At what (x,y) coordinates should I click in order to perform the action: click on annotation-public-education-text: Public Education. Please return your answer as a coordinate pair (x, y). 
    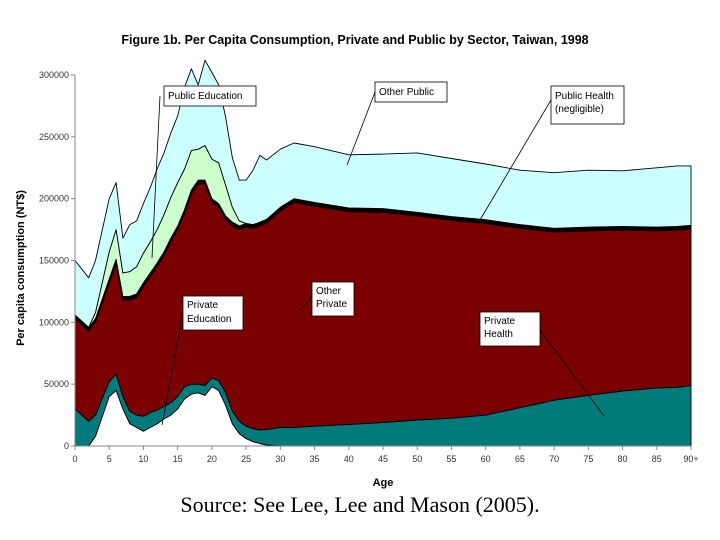
    Looking at the image, I should click on (205, 96).